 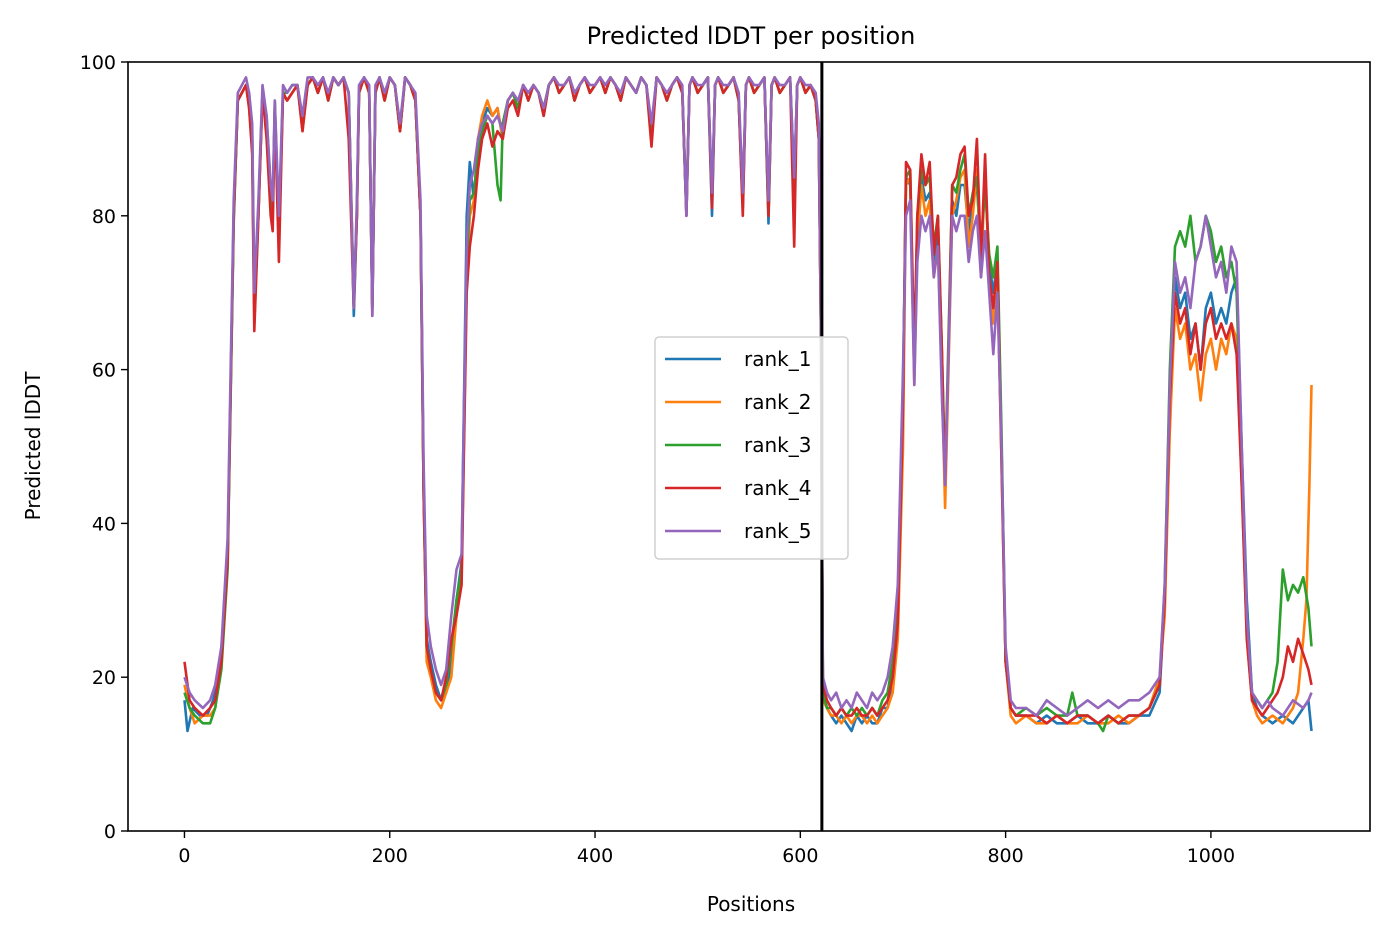 I want to click on y-tick-label: 80, so click(x=104, y=217).